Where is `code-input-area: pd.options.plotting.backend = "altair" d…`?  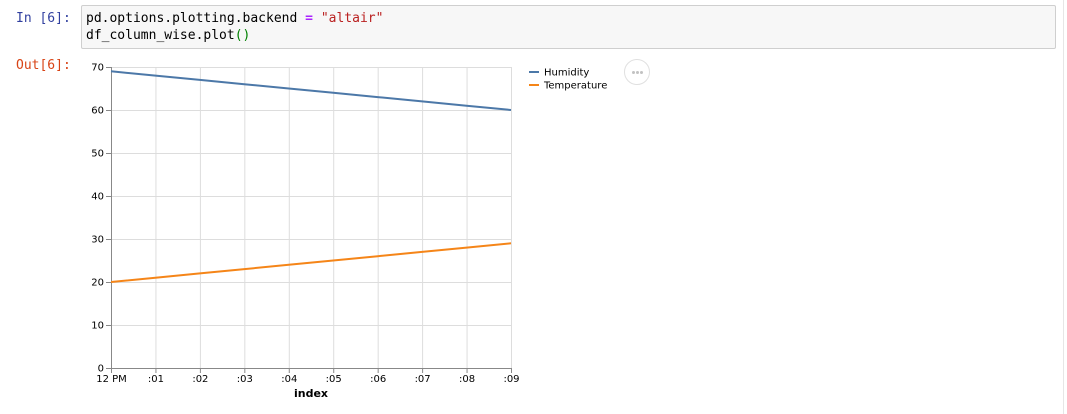
code-input-area: pd.options.plotting.backend = "altair" d… is located at coordinates (568, 27).